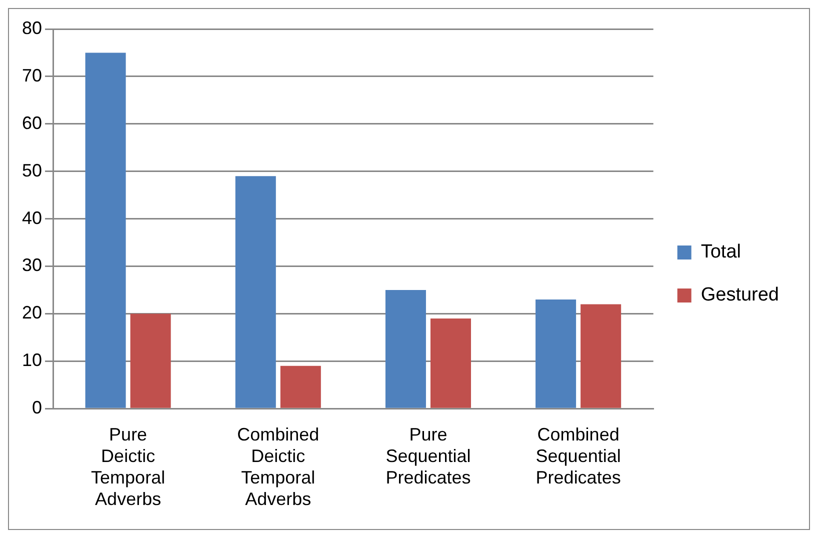  Describe the element at coordinates (32, 218) in the screenshot. I see `y-tick-label: 40` at that location.